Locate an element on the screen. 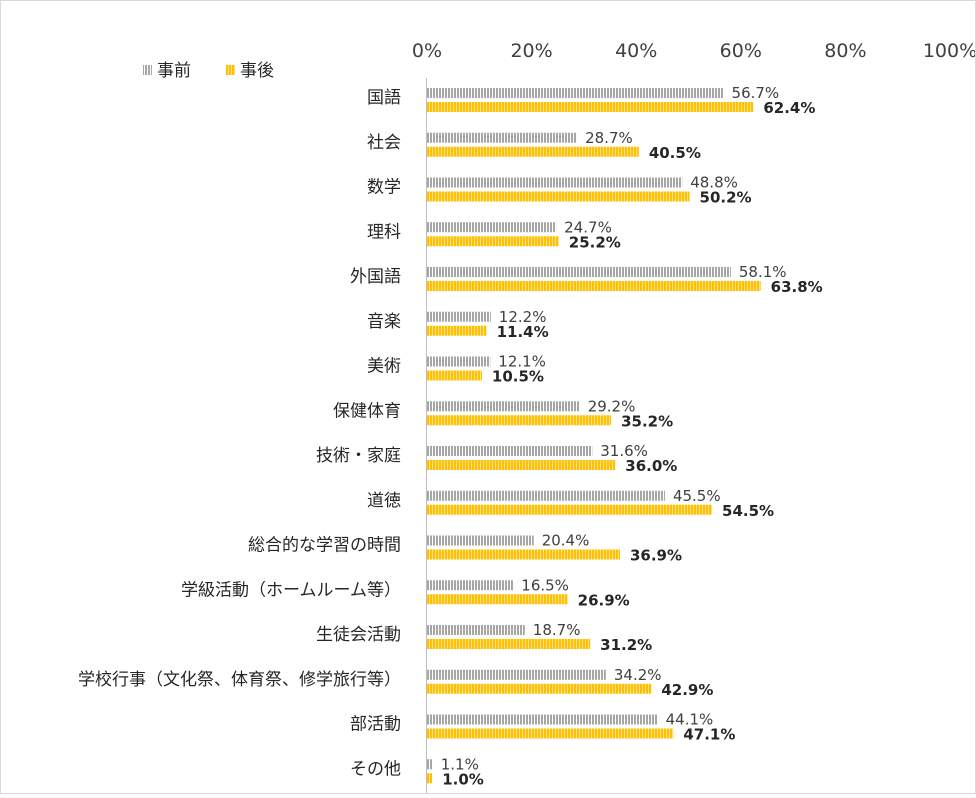 Image resolution: width=976 pixels, height=798 pixels. legend-swatch-post is located at coordinates (230, 70).